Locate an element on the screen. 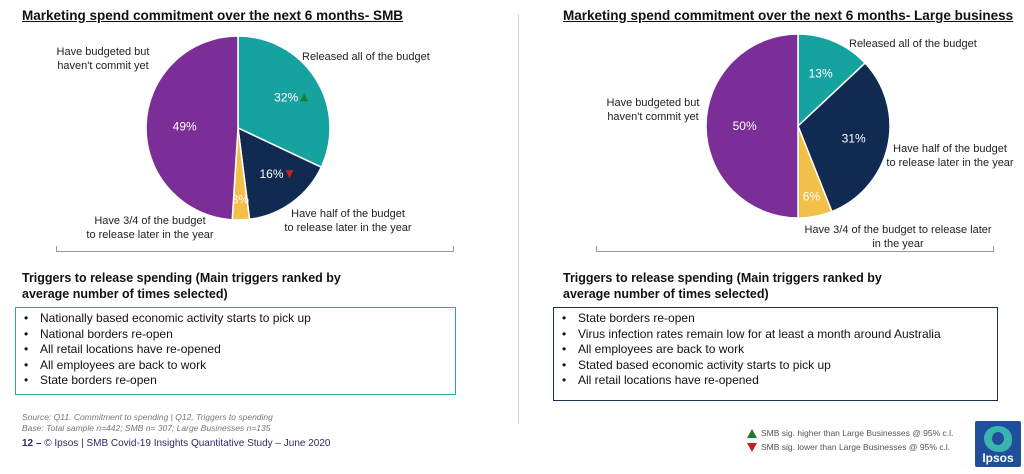  large-triggers-title-l2: average number of times selected) is located at coordinates (666, 294).